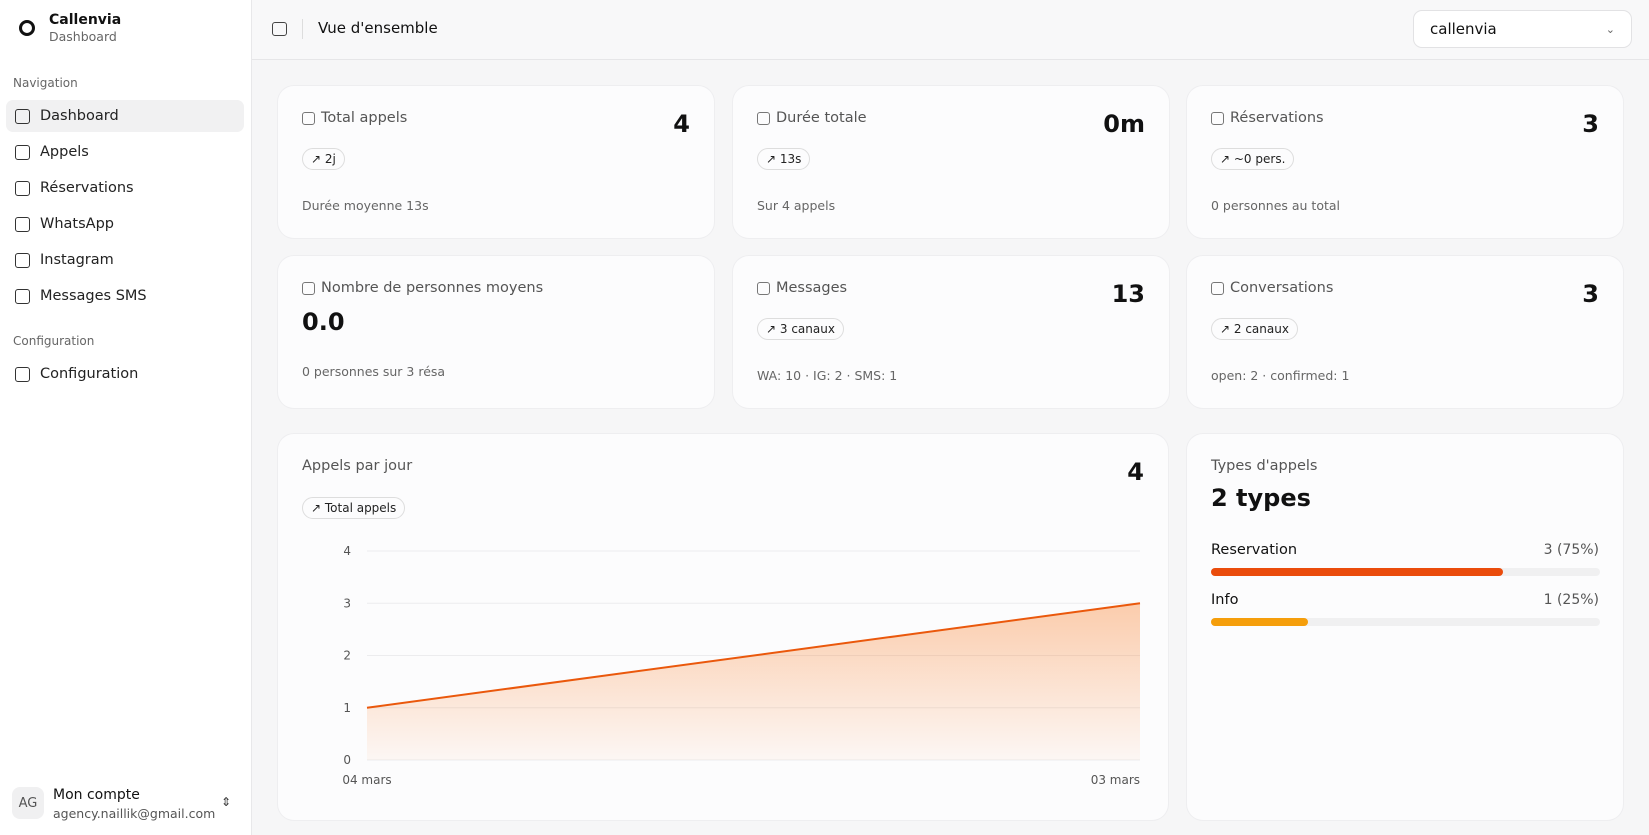 Image resolution: width=1649 pixels, height=835 pixels. What do you see at coordinates (1280, 375) in the screenshot?
I see `card-note: open: 2 · confirmed: 1` at bounding box center [1280, 375].